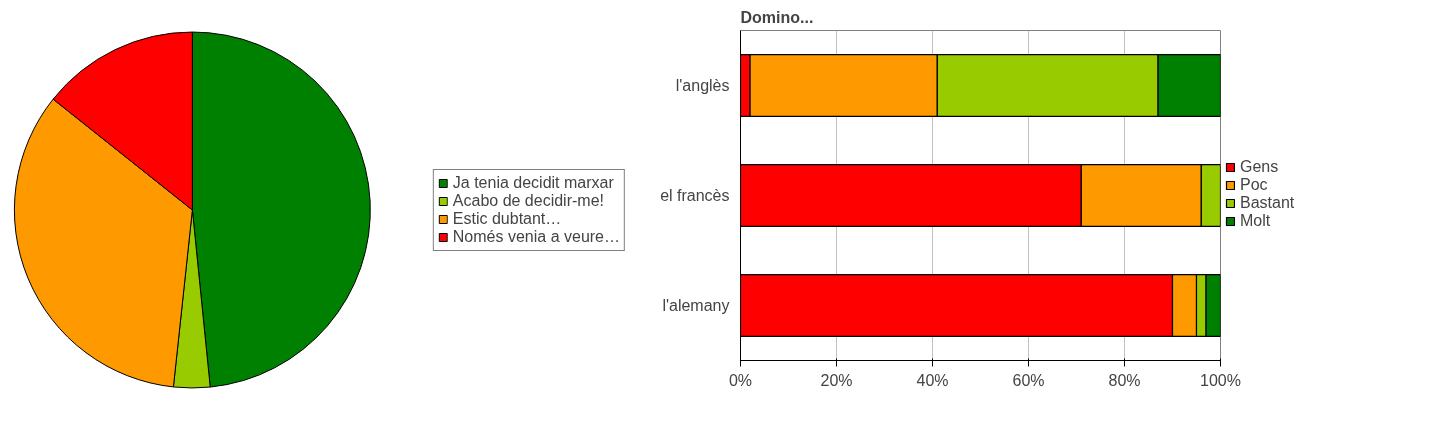  What do you see at coordinates (528, 200) in the screenshot?
I see `legend-label: Acabo de decidir-me!` at bounding box center [528, 200].